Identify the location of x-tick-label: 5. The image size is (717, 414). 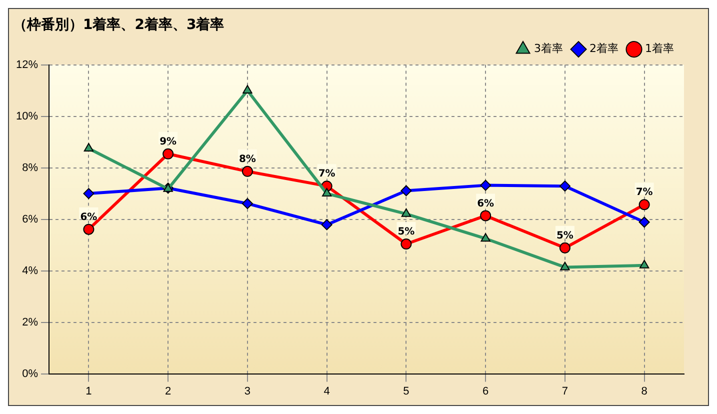
(406, 391).